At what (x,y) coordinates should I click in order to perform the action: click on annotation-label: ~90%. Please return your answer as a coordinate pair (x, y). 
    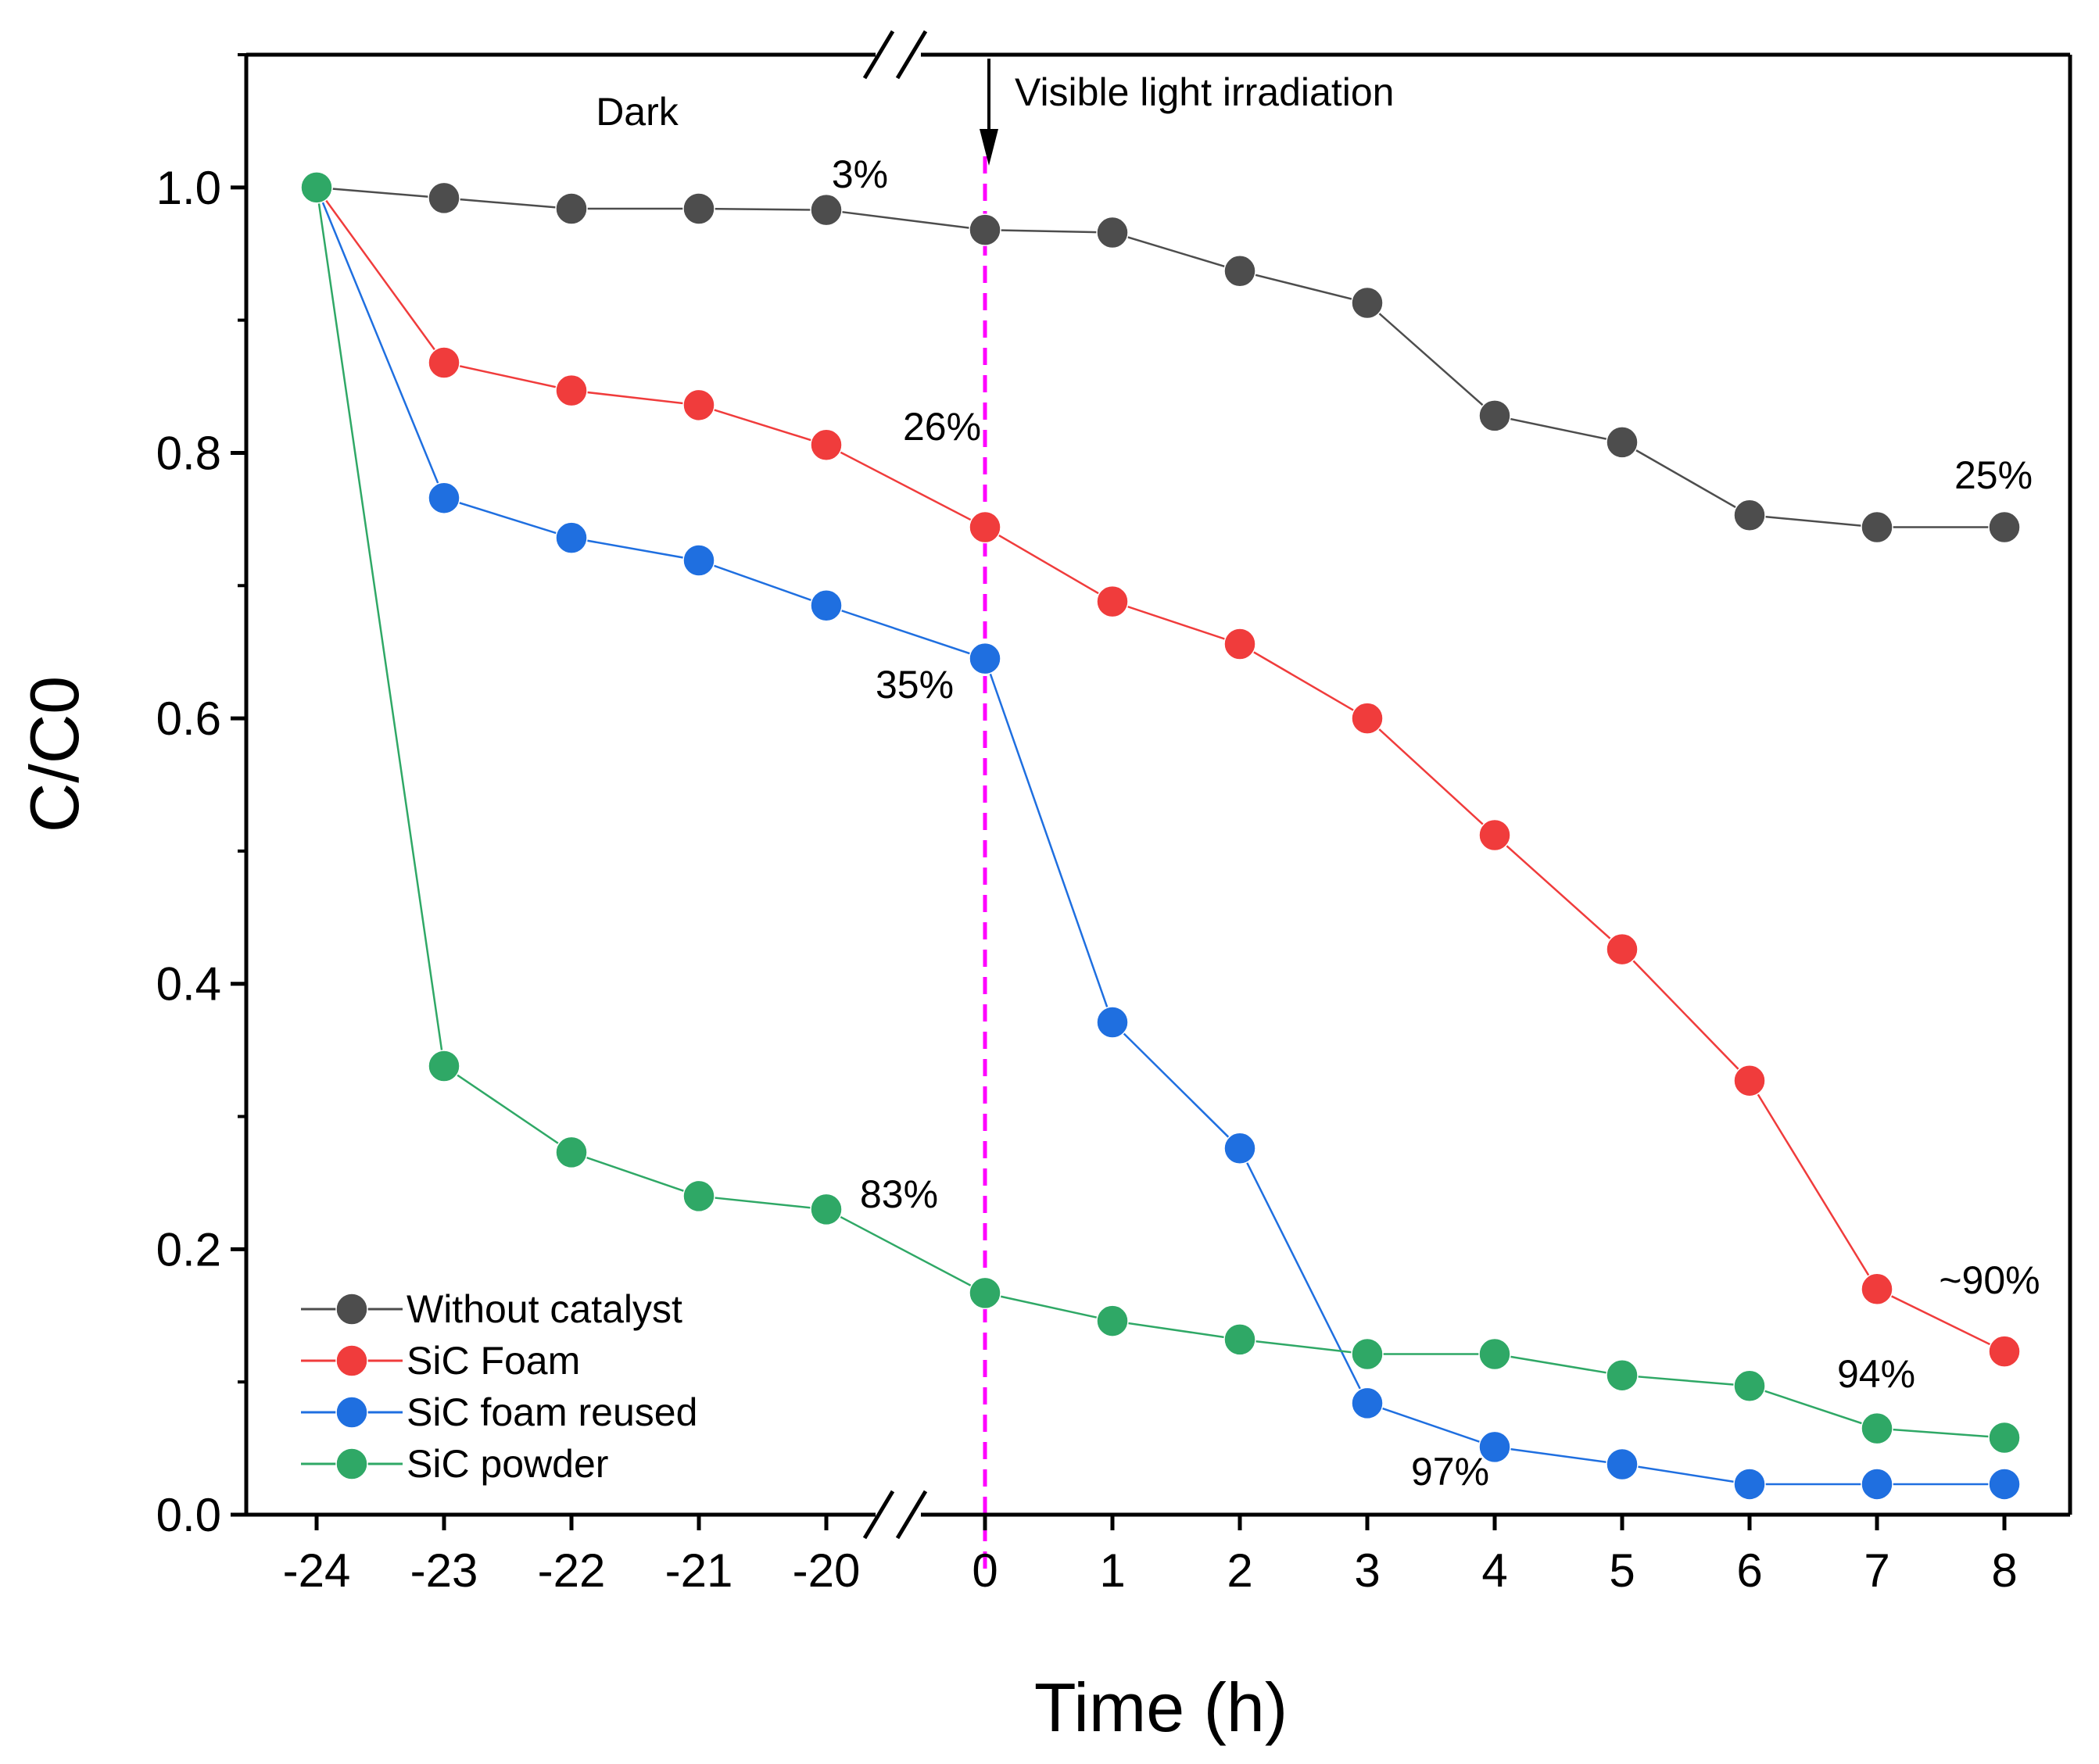
    Looking at the image, I should click on (1989, 1280).